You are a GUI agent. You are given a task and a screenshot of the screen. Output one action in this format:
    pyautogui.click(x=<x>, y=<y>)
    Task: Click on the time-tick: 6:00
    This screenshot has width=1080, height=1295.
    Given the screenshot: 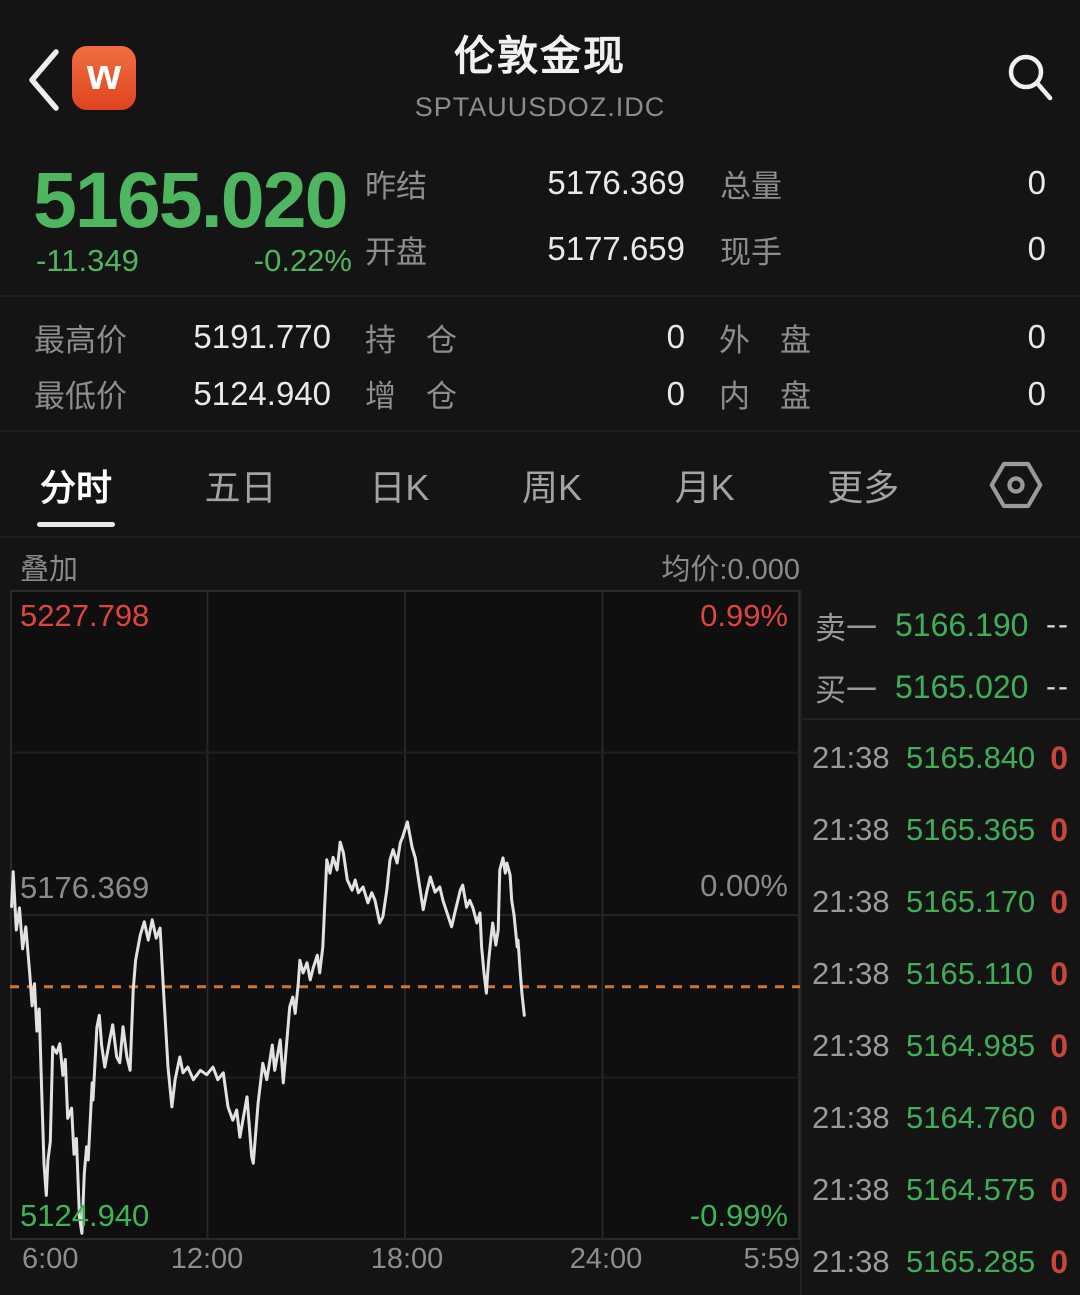 What is the action you would take?
    pyautogui.click(x=50, y=1259)
    